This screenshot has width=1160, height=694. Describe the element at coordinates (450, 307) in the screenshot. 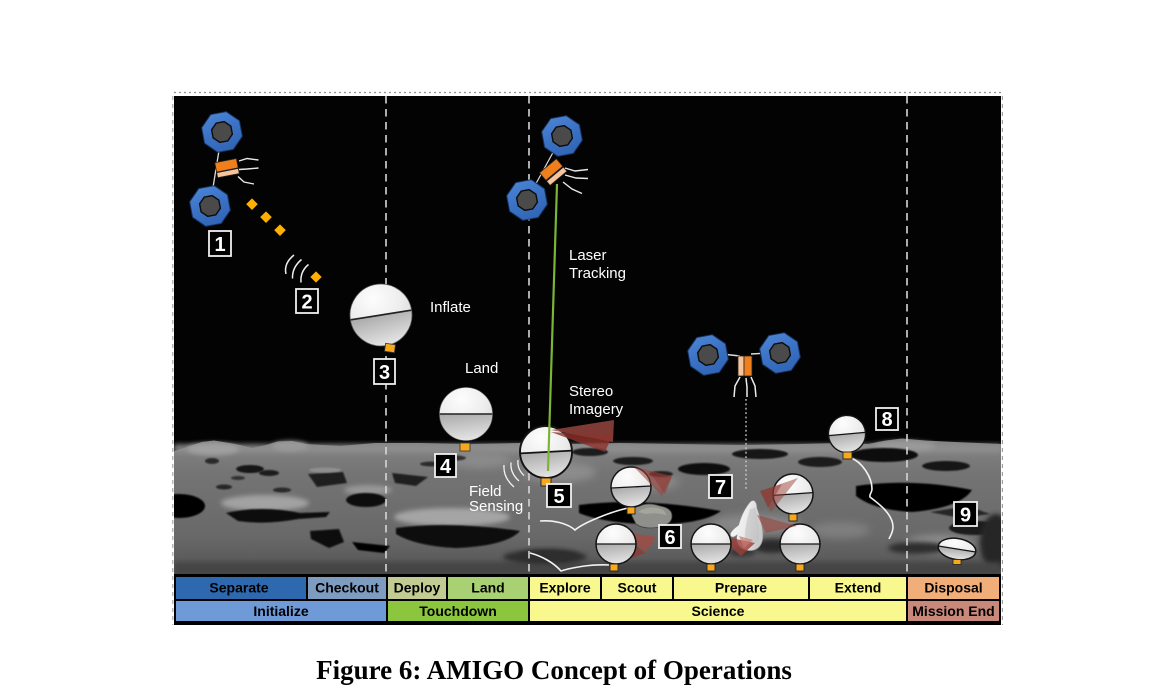

I see `svg-text: Inflate` at that location.